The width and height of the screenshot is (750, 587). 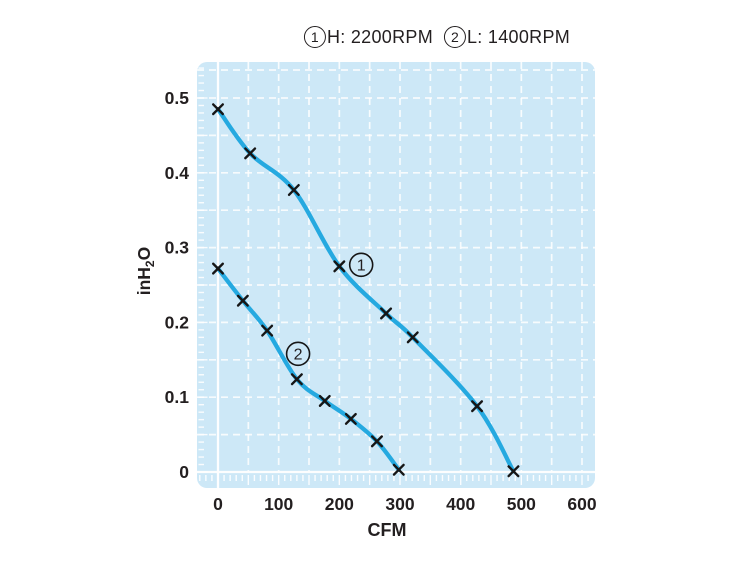 I want to click on y-tick-label: 0.4, so click(x=177, y=173).